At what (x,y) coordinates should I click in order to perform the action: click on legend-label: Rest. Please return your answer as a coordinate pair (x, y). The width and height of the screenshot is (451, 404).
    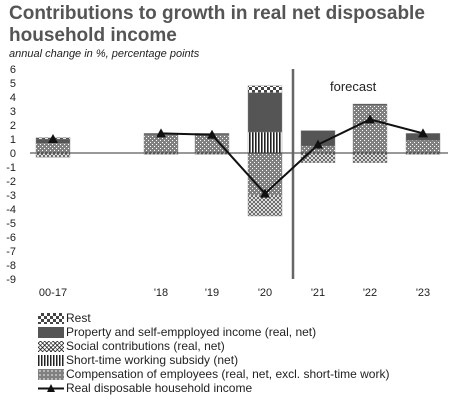
    Looking at the image, I should click on (78, 318).